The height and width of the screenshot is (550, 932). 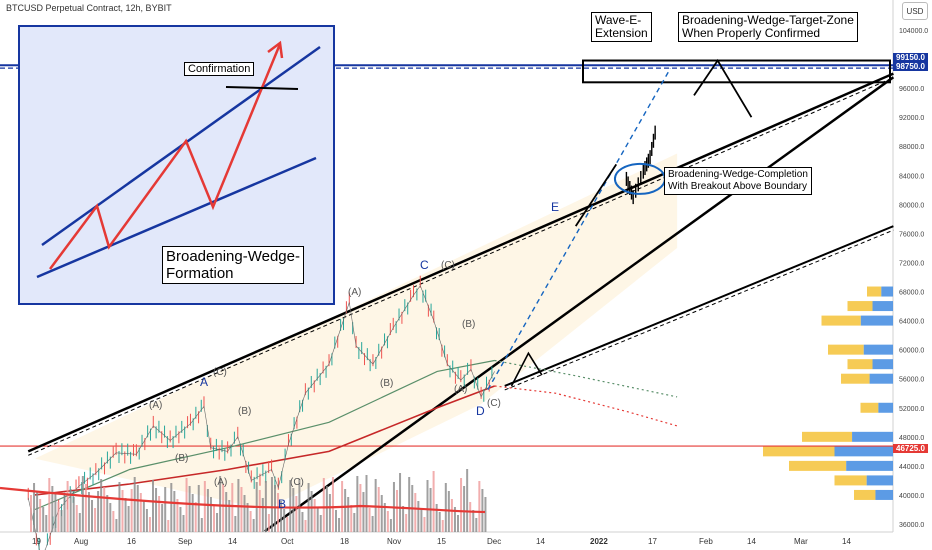 I want to click on wave-a-sub-c: (C), so click(x=220, y=372).